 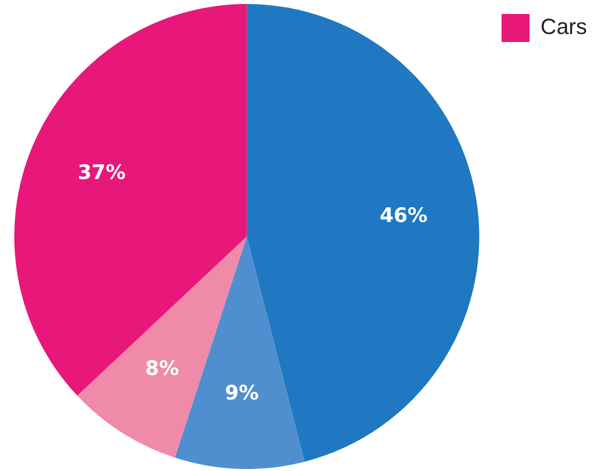 What do you see at coordinates (564, 27) in the screenshot?
I see `legend-label: Cars` at bounding box center [564, 27].